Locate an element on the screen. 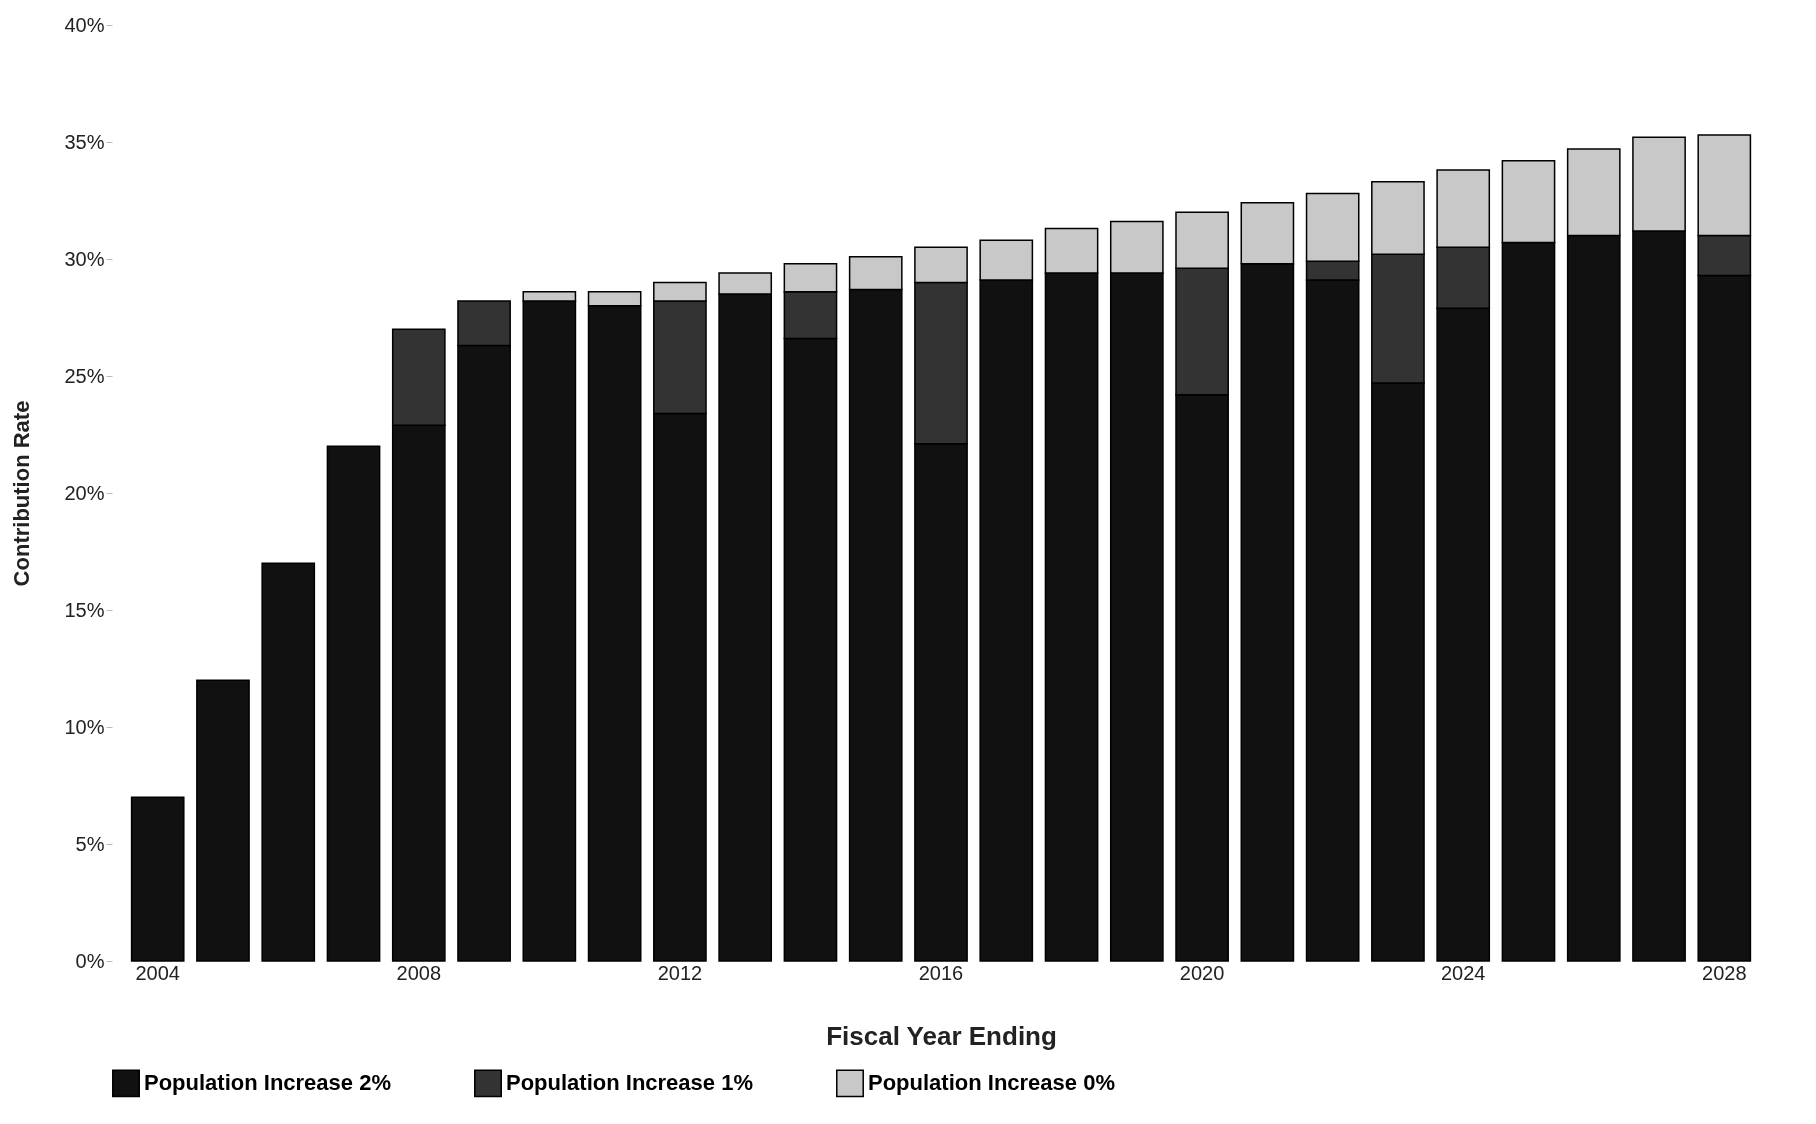  x-tick-label: 2008 is located at coordinates (419, 972).